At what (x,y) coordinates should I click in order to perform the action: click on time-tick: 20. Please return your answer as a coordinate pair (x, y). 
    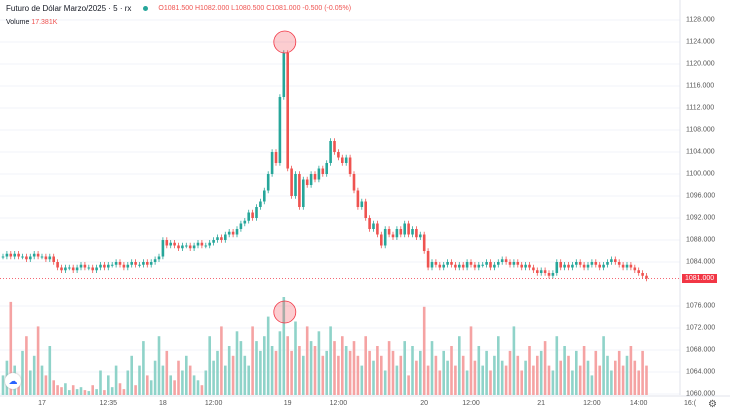
    Looking at the image, I should click on (424, 403).